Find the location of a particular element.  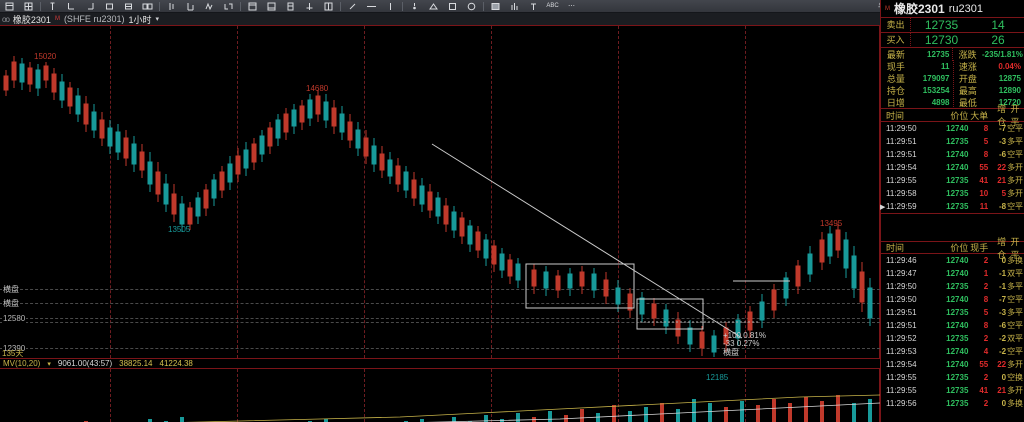

table-row: 11:29:56 12735 2 0 多换 is located at coordinates (952, 403).